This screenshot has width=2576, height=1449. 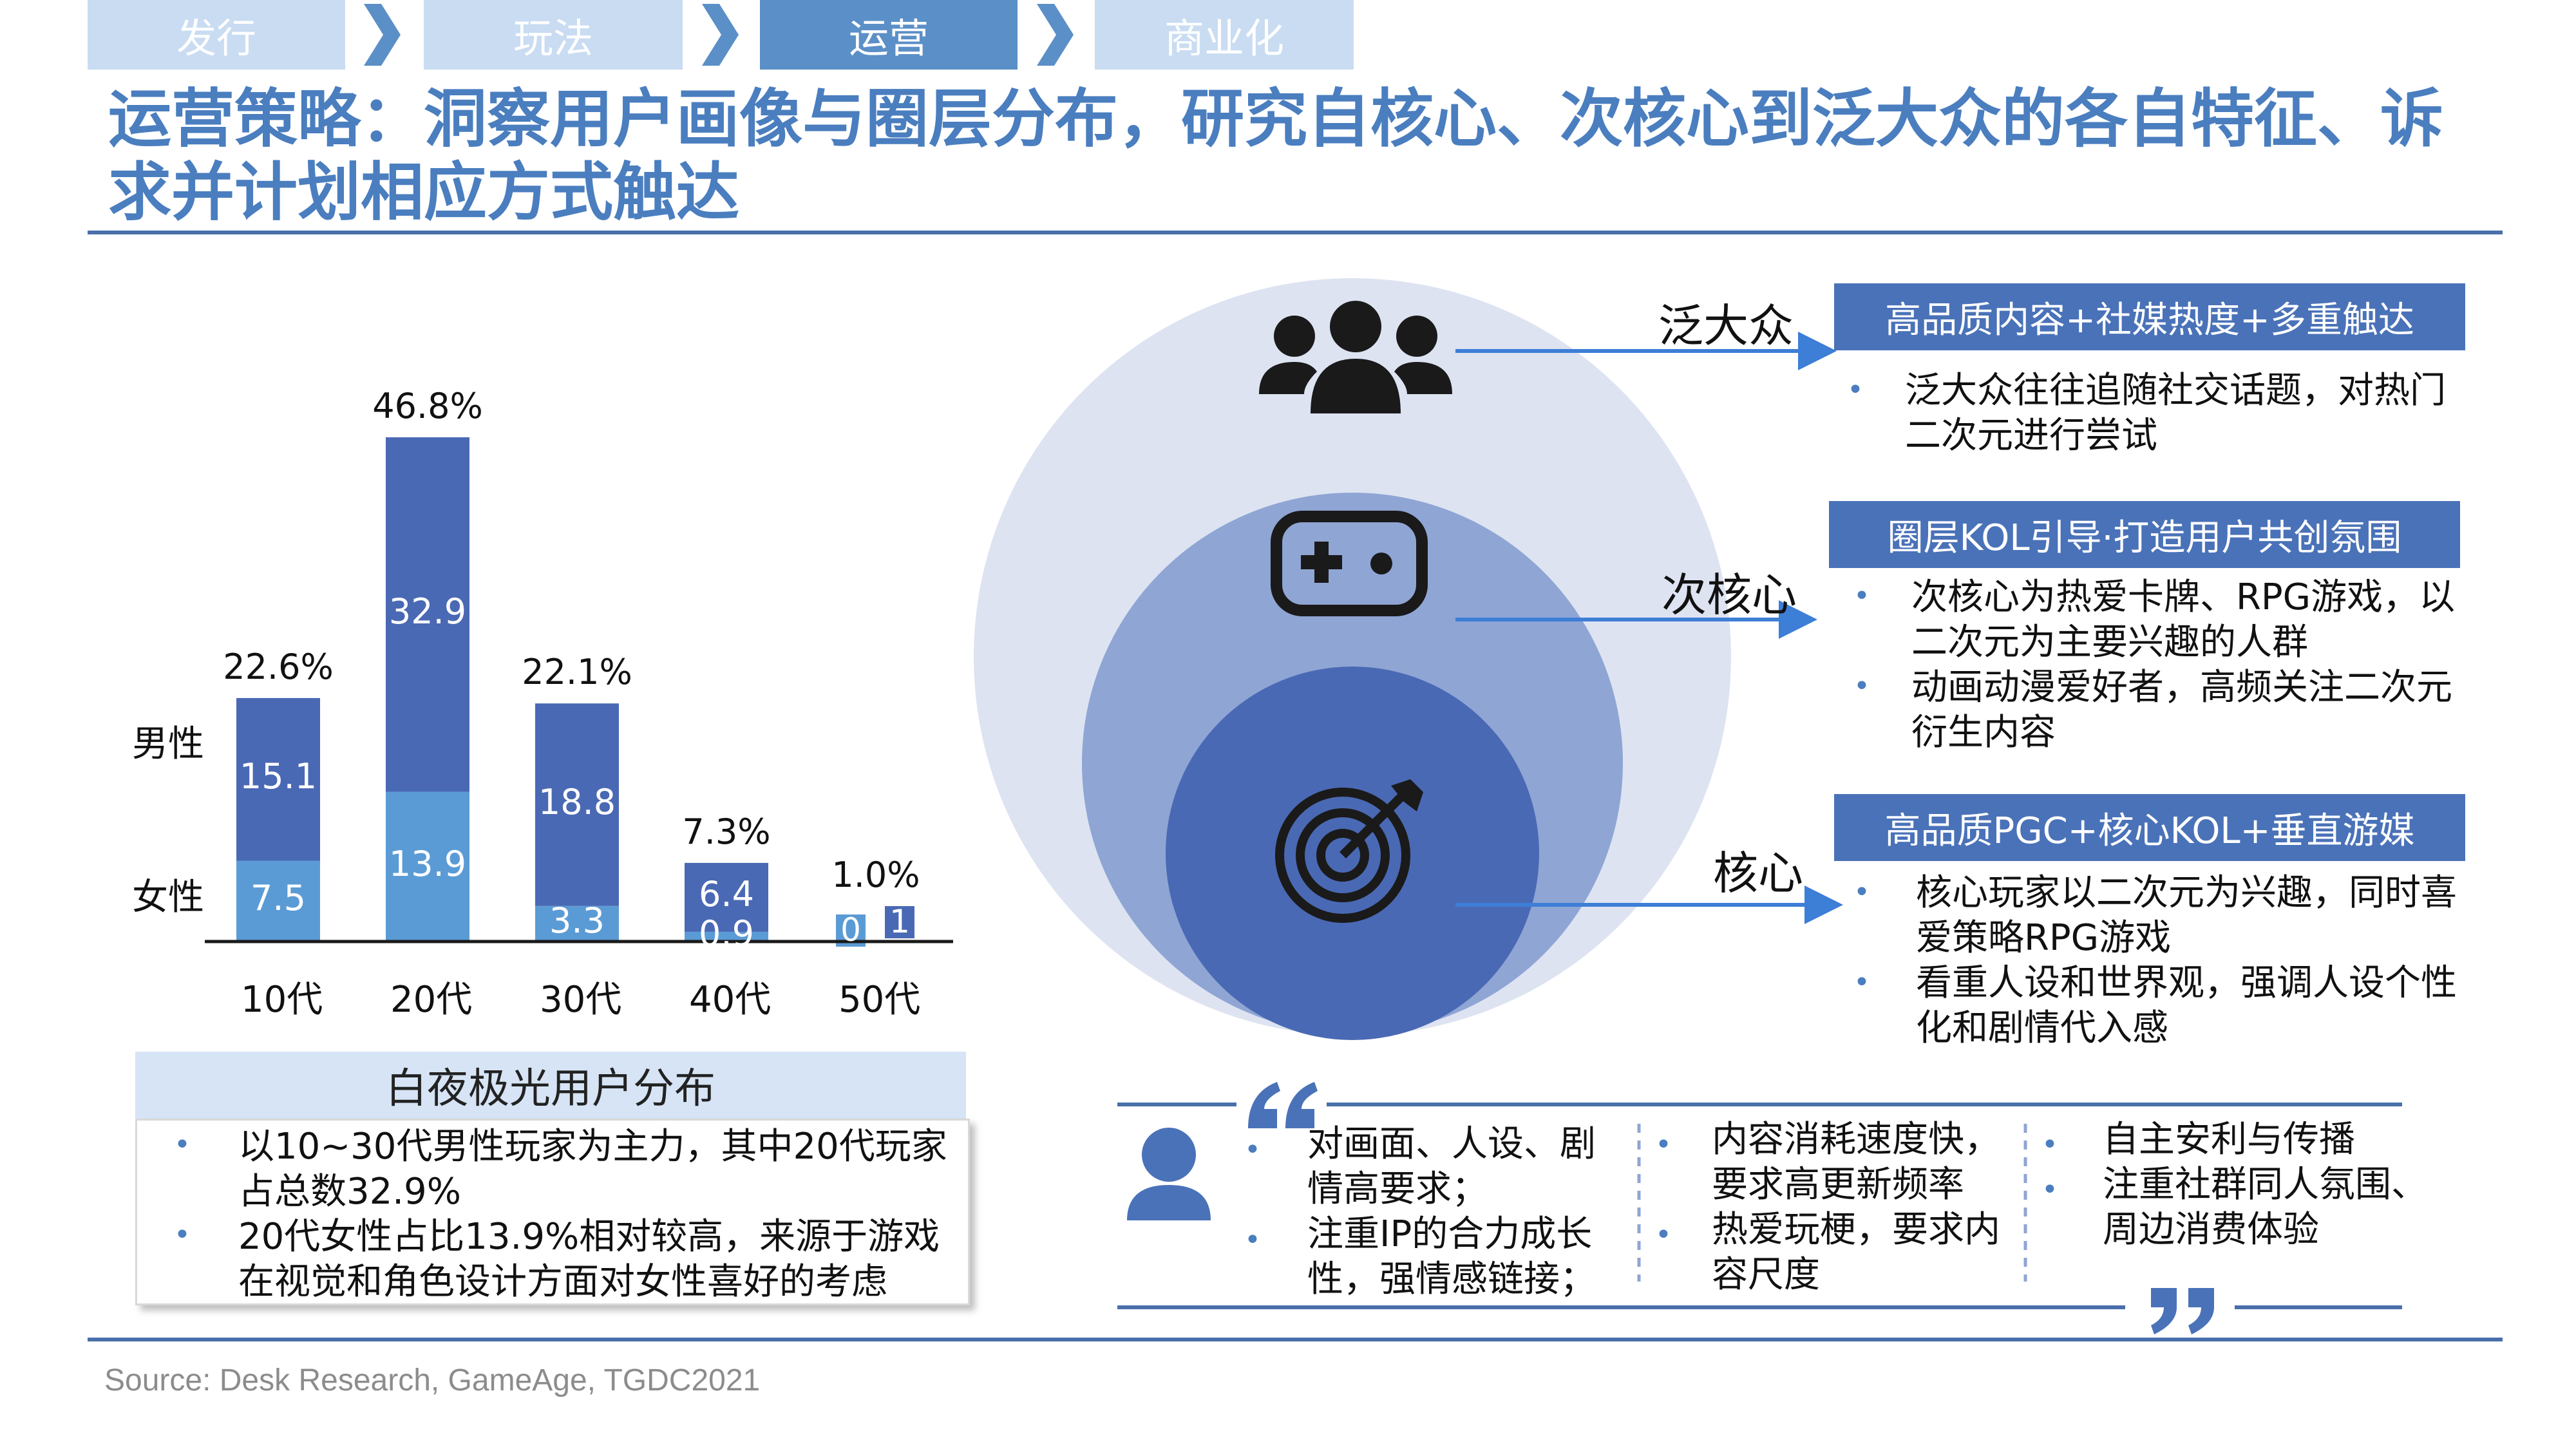 What do you see at coordinates (889, 35) in the screenshot?
I see `tab-operation: 运营` at bounding box center [889, 35].